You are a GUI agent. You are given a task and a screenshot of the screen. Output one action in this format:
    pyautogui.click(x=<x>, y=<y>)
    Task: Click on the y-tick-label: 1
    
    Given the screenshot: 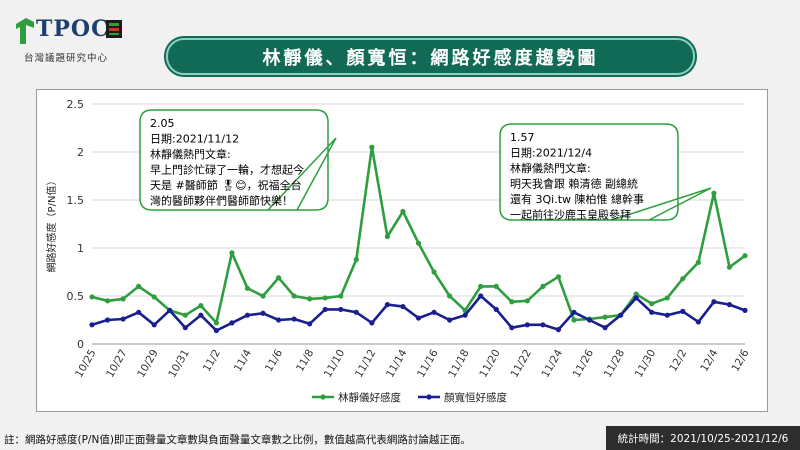 What is the action you would take?
    pyautogui.click(x=80, y=248)
    